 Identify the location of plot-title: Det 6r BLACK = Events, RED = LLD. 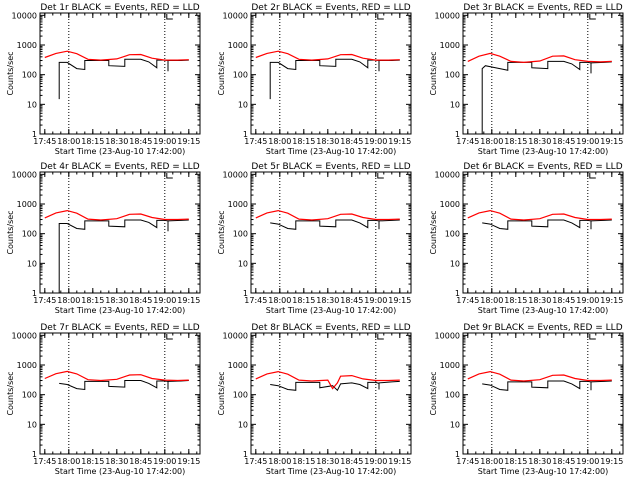
(542, 167).